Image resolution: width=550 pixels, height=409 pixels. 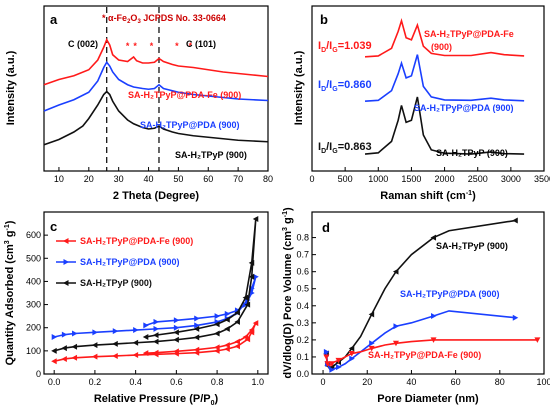 What do you see at coordinates (345, 86) in the screenshot?
I see `id-ig-ratio: ID/IG=0.860` at bounding box center [345, 86].